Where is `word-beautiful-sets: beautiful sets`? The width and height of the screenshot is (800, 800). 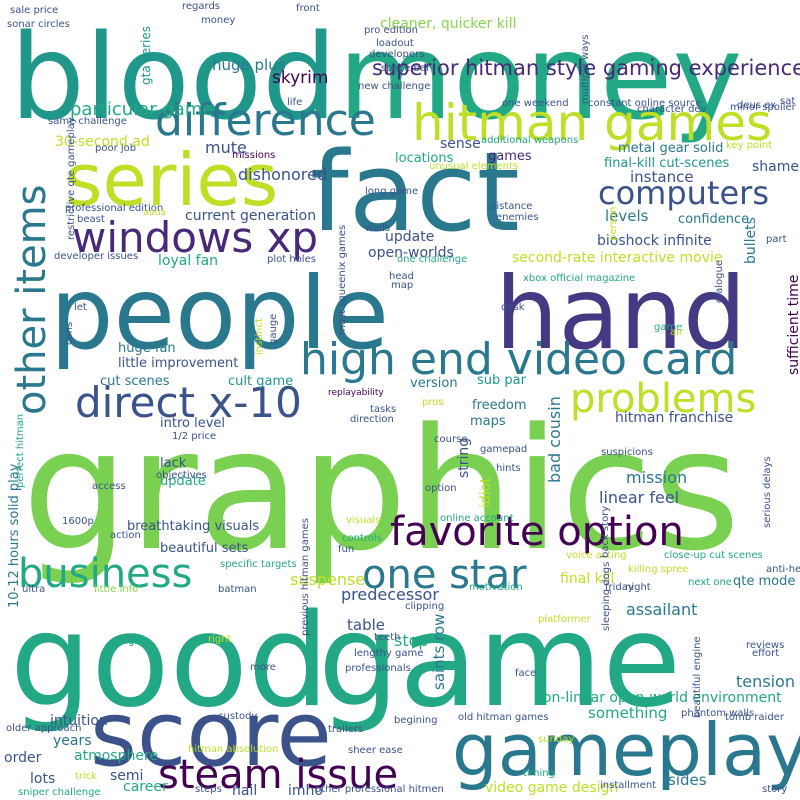 word-beautiful-sets: beautiful sets is located at coordinates (204, 548).